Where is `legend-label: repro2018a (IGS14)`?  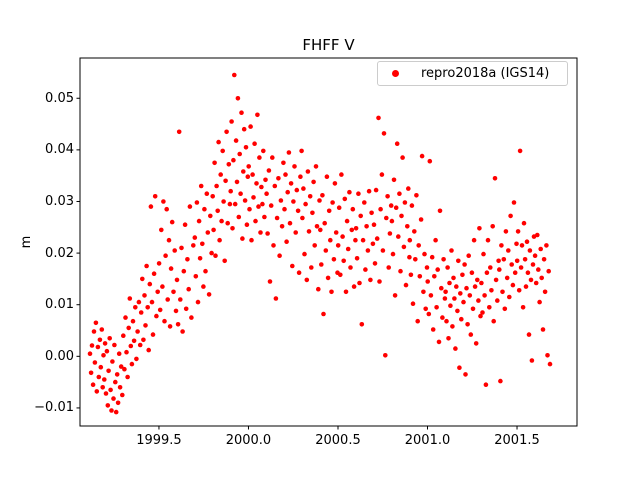 legend-label: repro2018a (IGS14) is located at coordinates (485, 73).